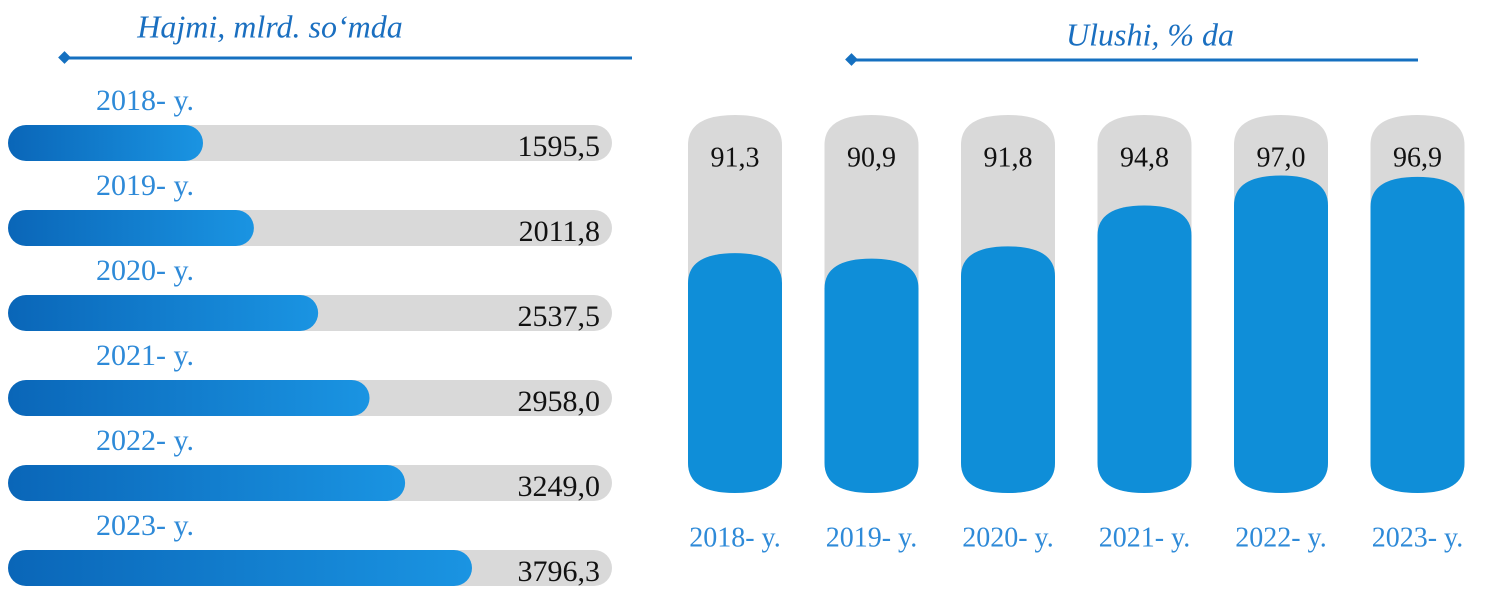  What do you see at coordinates (1008, 157) in the screenshot?
I see `value-label: 91,8` at bounding box center [1008, 157].